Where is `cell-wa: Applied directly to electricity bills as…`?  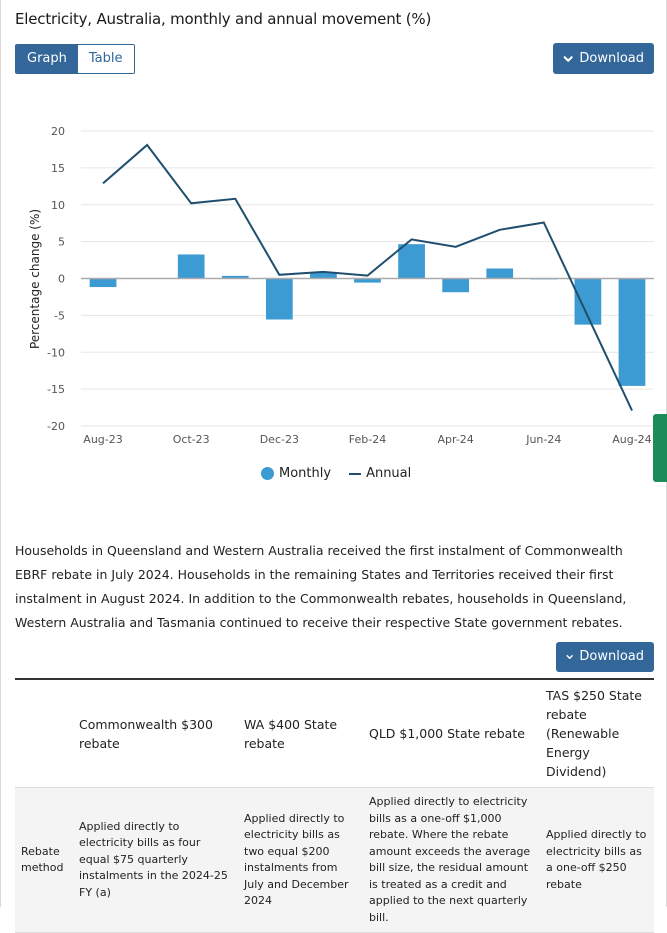
cell-wa: Applied directly to electricity bills as… is located at coordinates (300, 860).